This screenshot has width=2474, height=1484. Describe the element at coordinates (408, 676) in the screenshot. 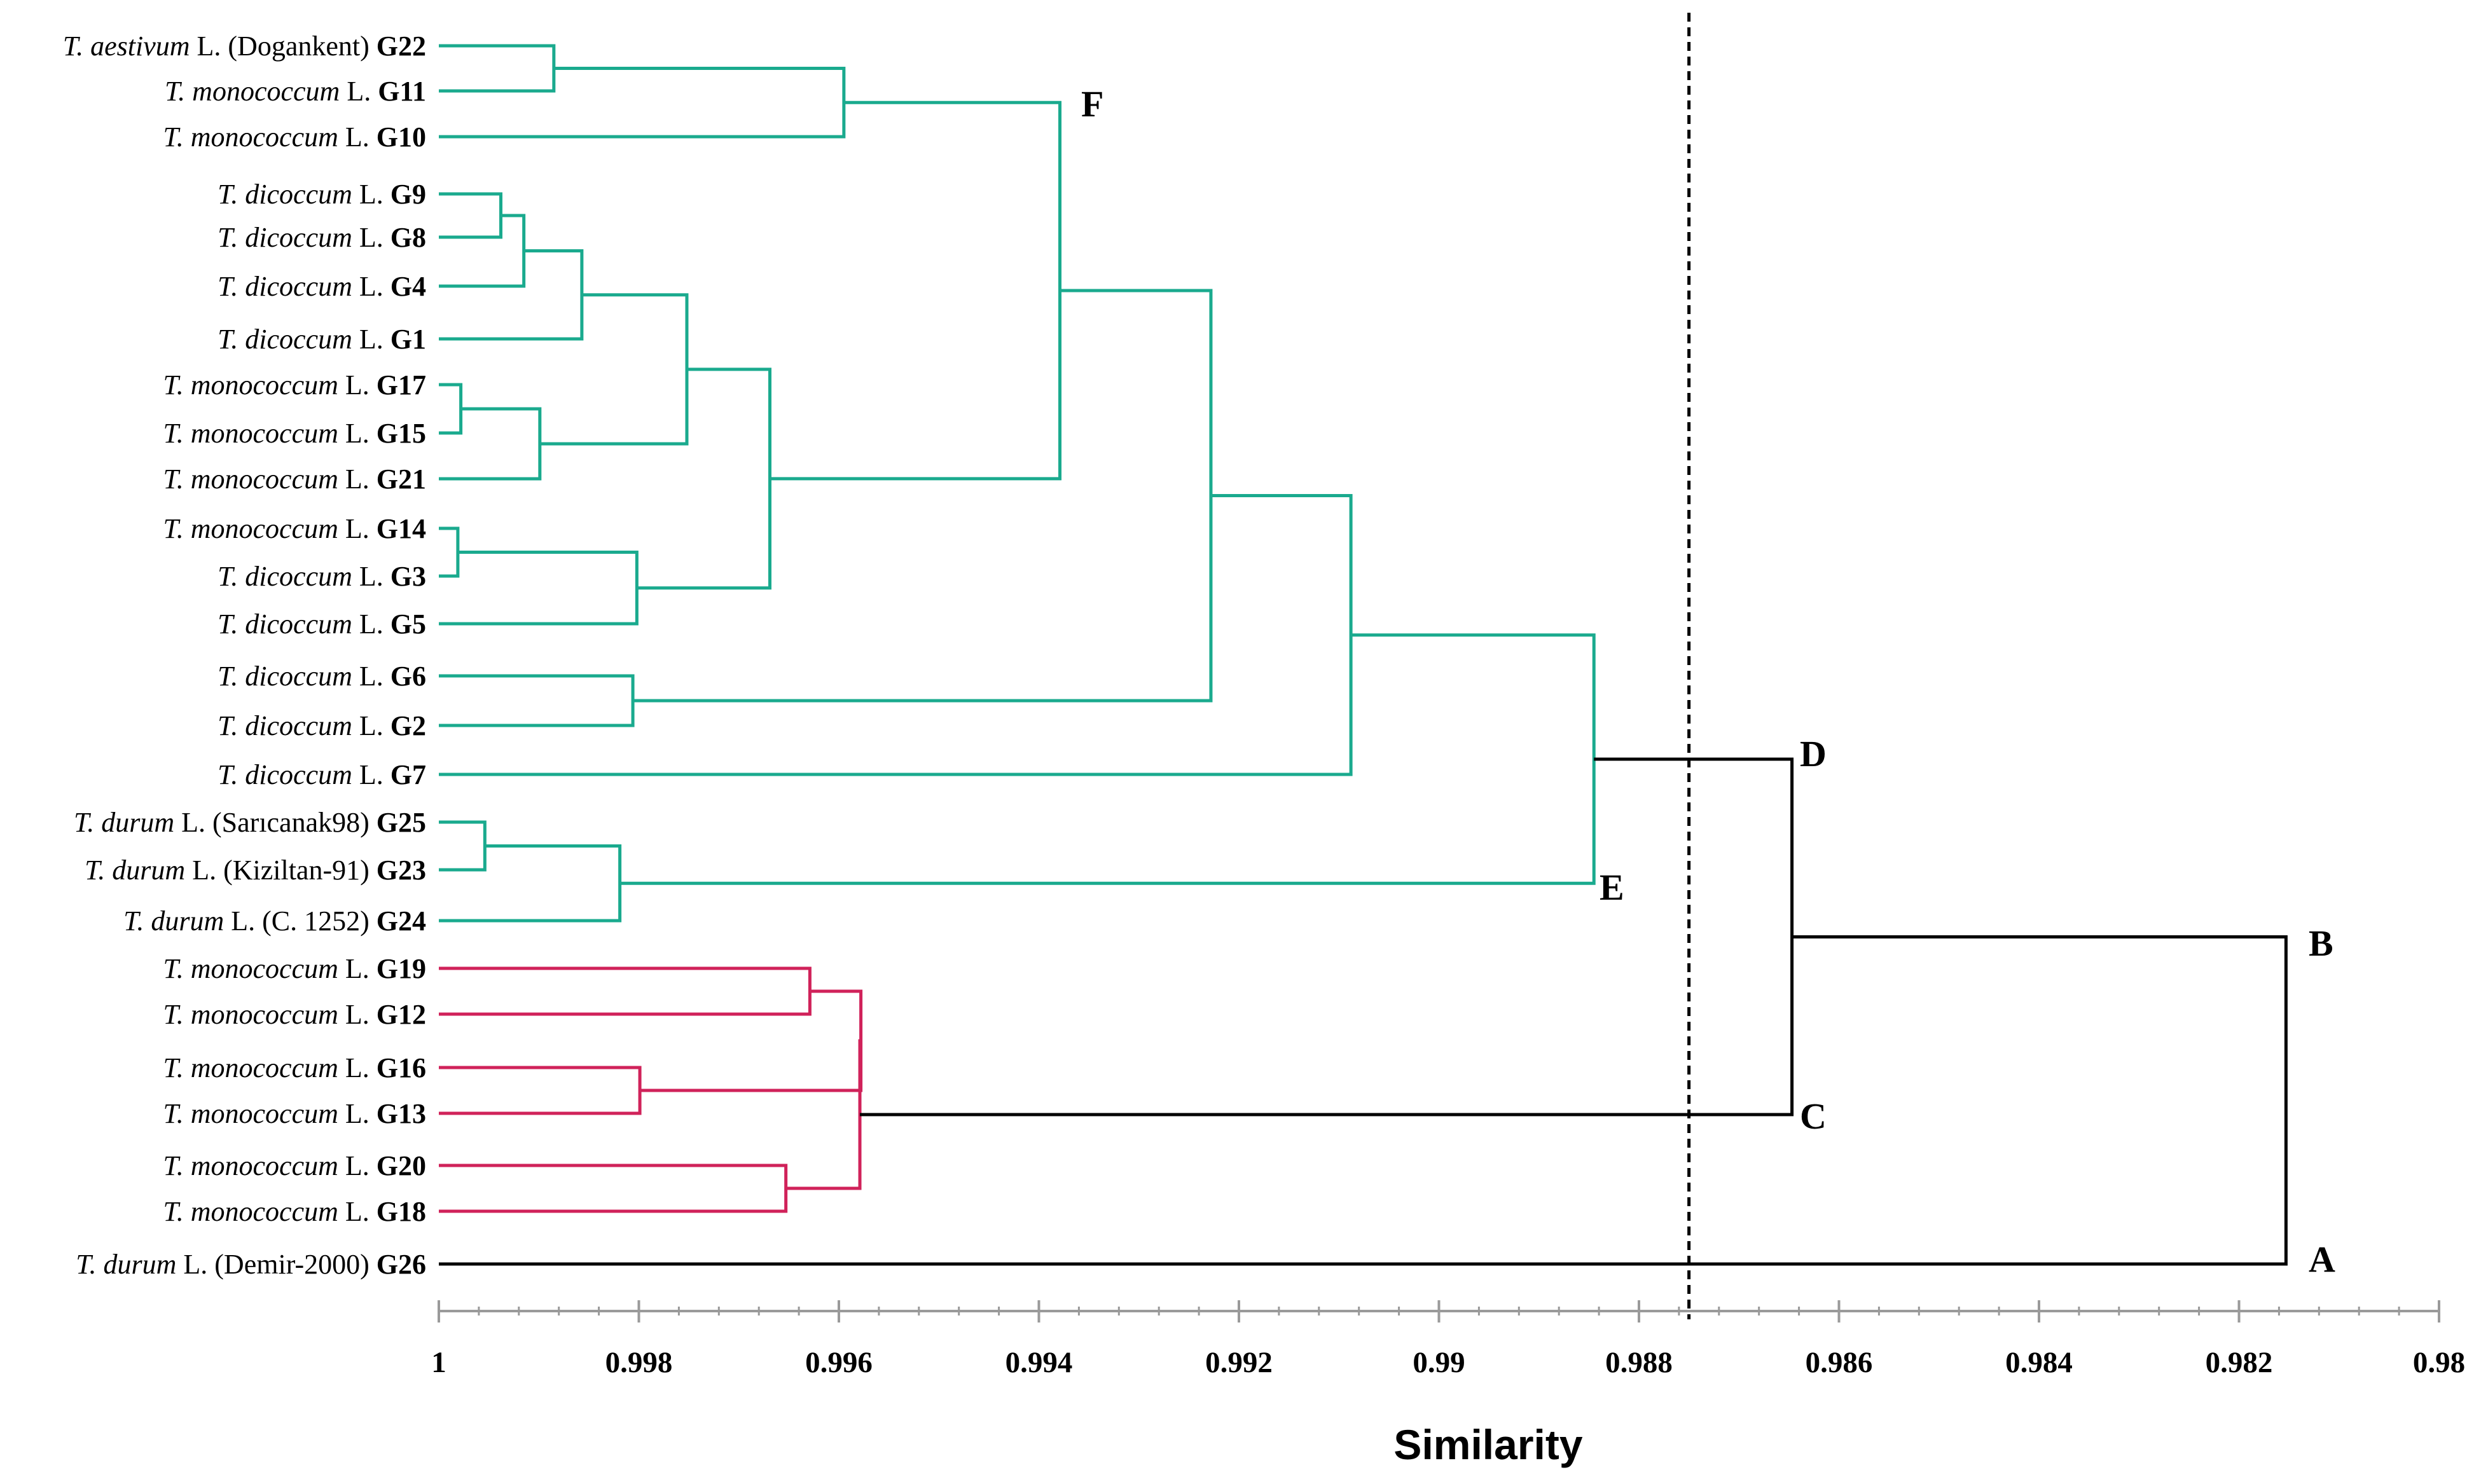

I see `leaf-code: G6` at that location.